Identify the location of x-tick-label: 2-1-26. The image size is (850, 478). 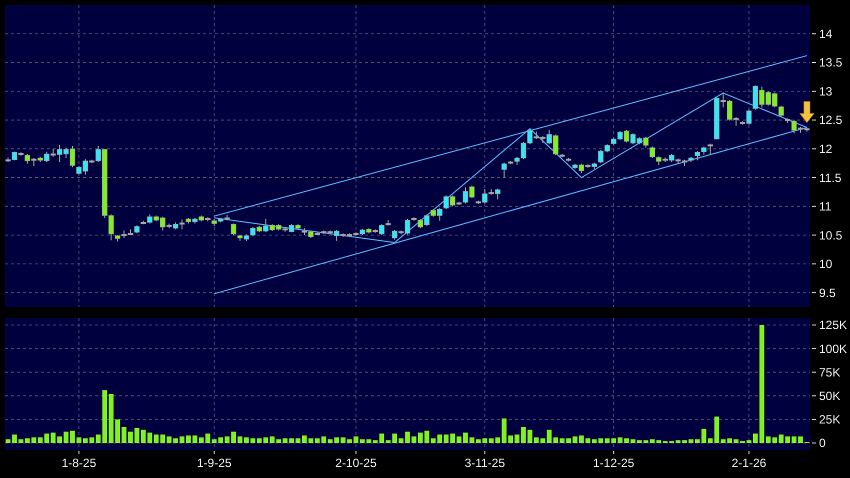
(749, 463).